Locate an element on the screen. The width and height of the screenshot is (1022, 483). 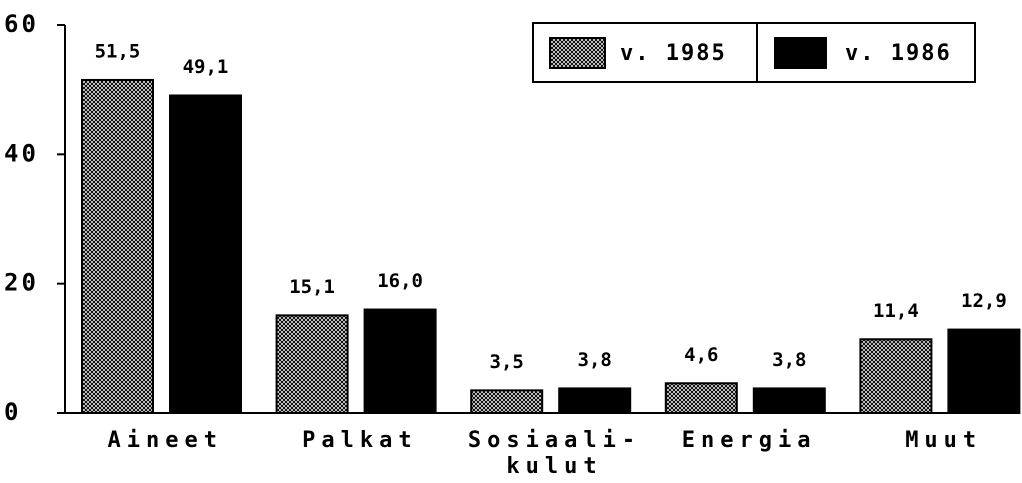
legend-label: v. 1985 is located at coordinates (673, 53).